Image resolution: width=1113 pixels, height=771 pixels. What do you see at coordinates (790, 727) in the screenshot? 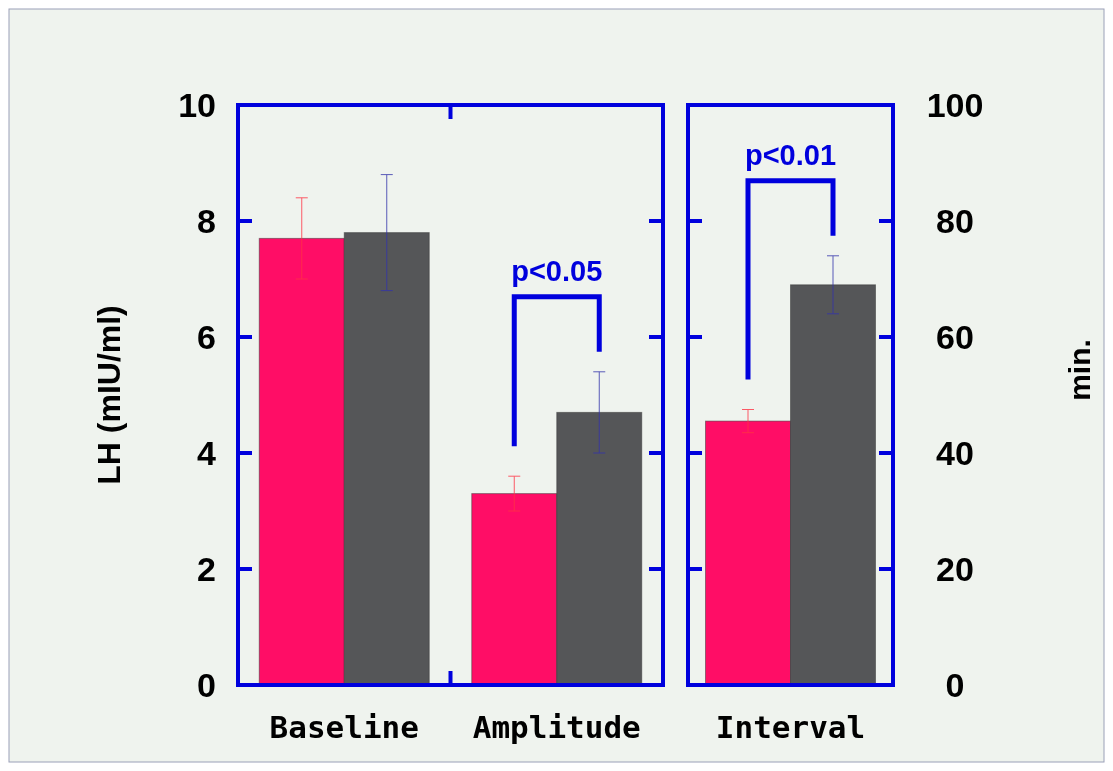
I see `x-tick-label: Interval` at bounding box center [790, 727].